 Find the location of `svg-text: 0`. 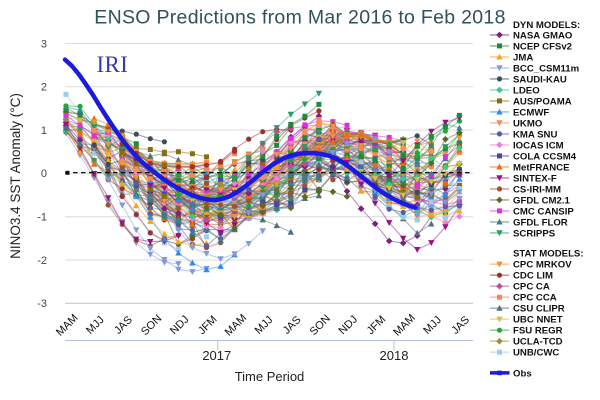

svg-text: 0 is located at coordinates (44, 174).